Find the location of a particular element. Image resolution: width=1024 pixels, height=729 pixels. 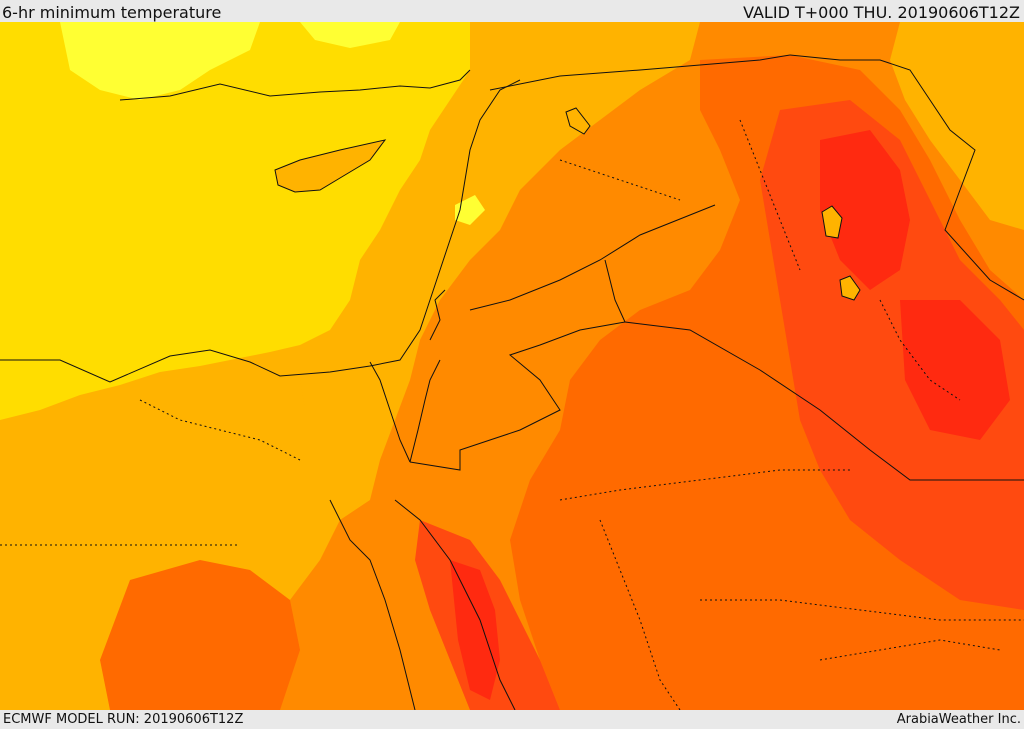

credit-label: ArabiaWeather Inc. is located at coordinates (958, 719).